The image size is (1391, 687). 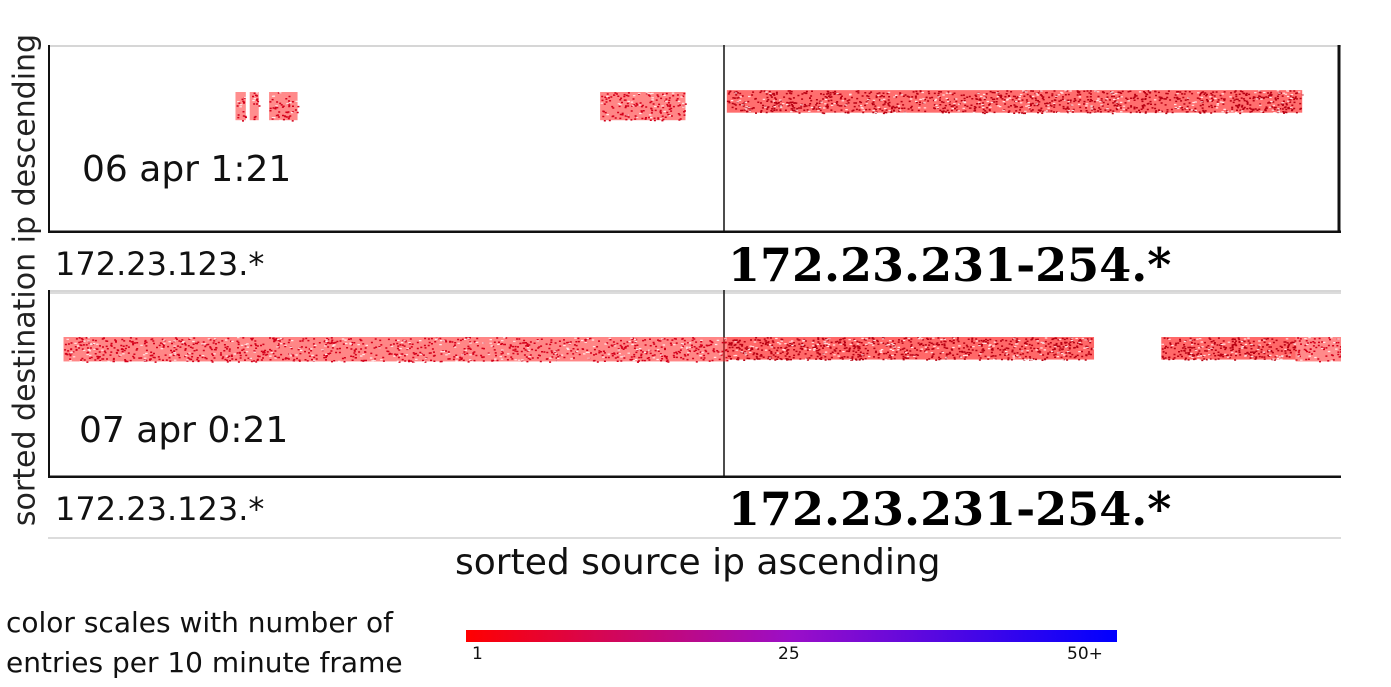 What do you see at coordinates (184, 430) in the screenshot?
I see `panel-timestamp: 07 apr 0:21` at bounding box center [184, 430].